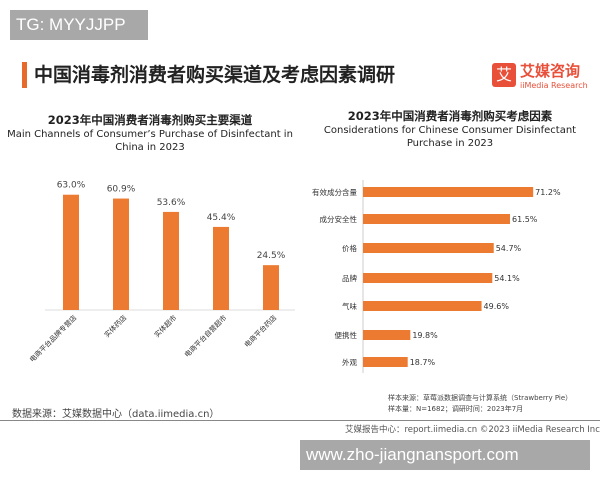 The width and height of the screenshot is (600, 480). Describe the element at coordinates (445, 455) in the screenshot. I see `watermark-bottom: www.zho-jiangnansport.com` at that location.